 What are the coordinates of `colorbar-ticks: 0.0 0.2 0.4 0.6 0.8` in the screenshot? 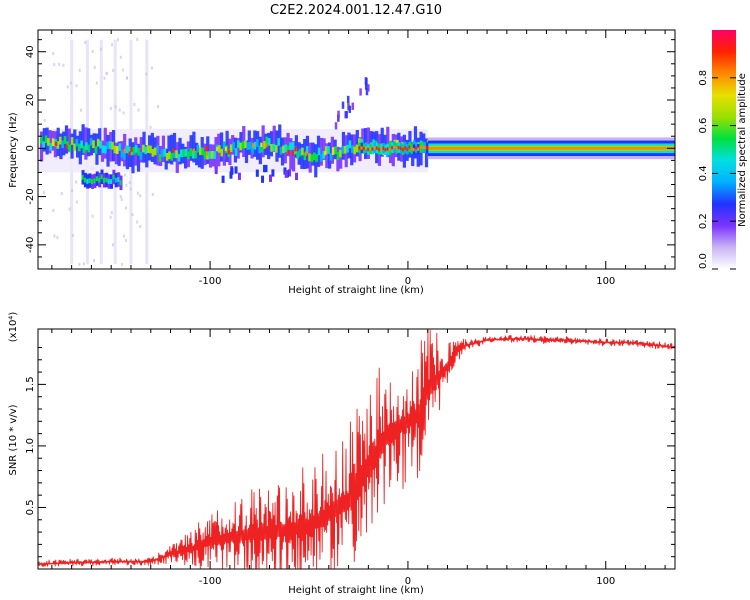 It's located at (717, 170).